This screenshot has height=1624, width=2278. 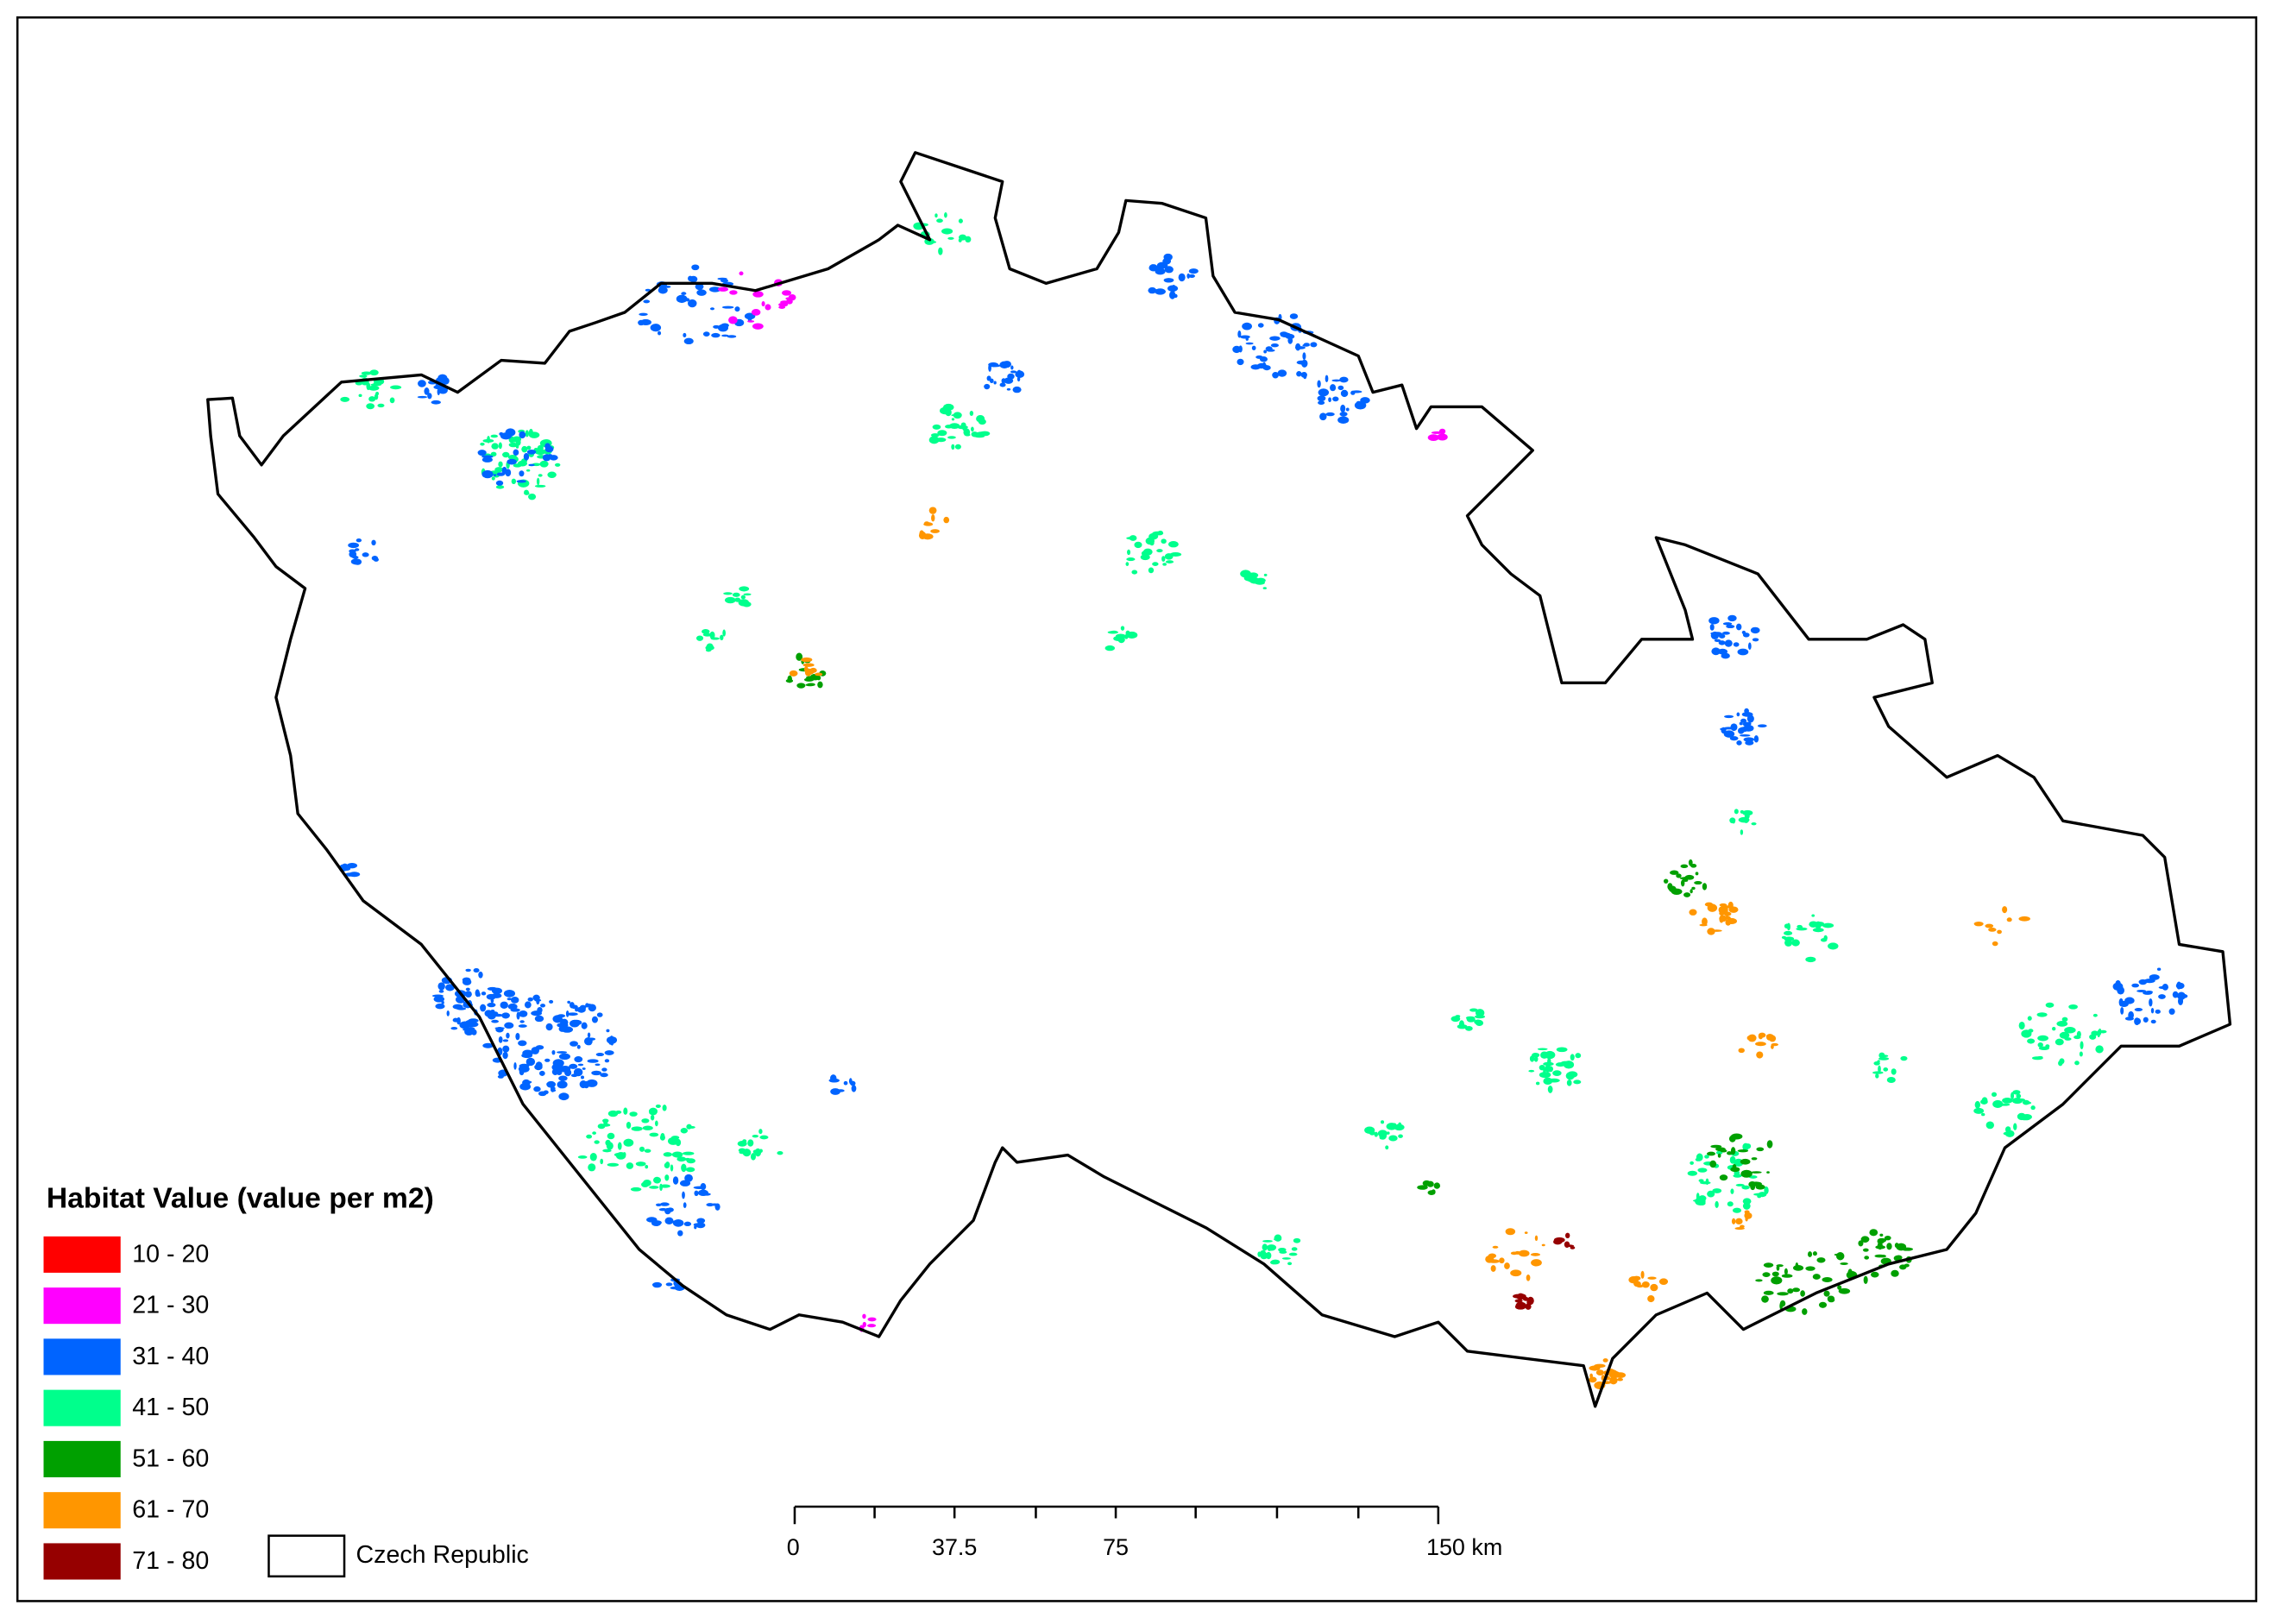 I want to click on scale-label: 150 km, so click(x=1464, y=1547).